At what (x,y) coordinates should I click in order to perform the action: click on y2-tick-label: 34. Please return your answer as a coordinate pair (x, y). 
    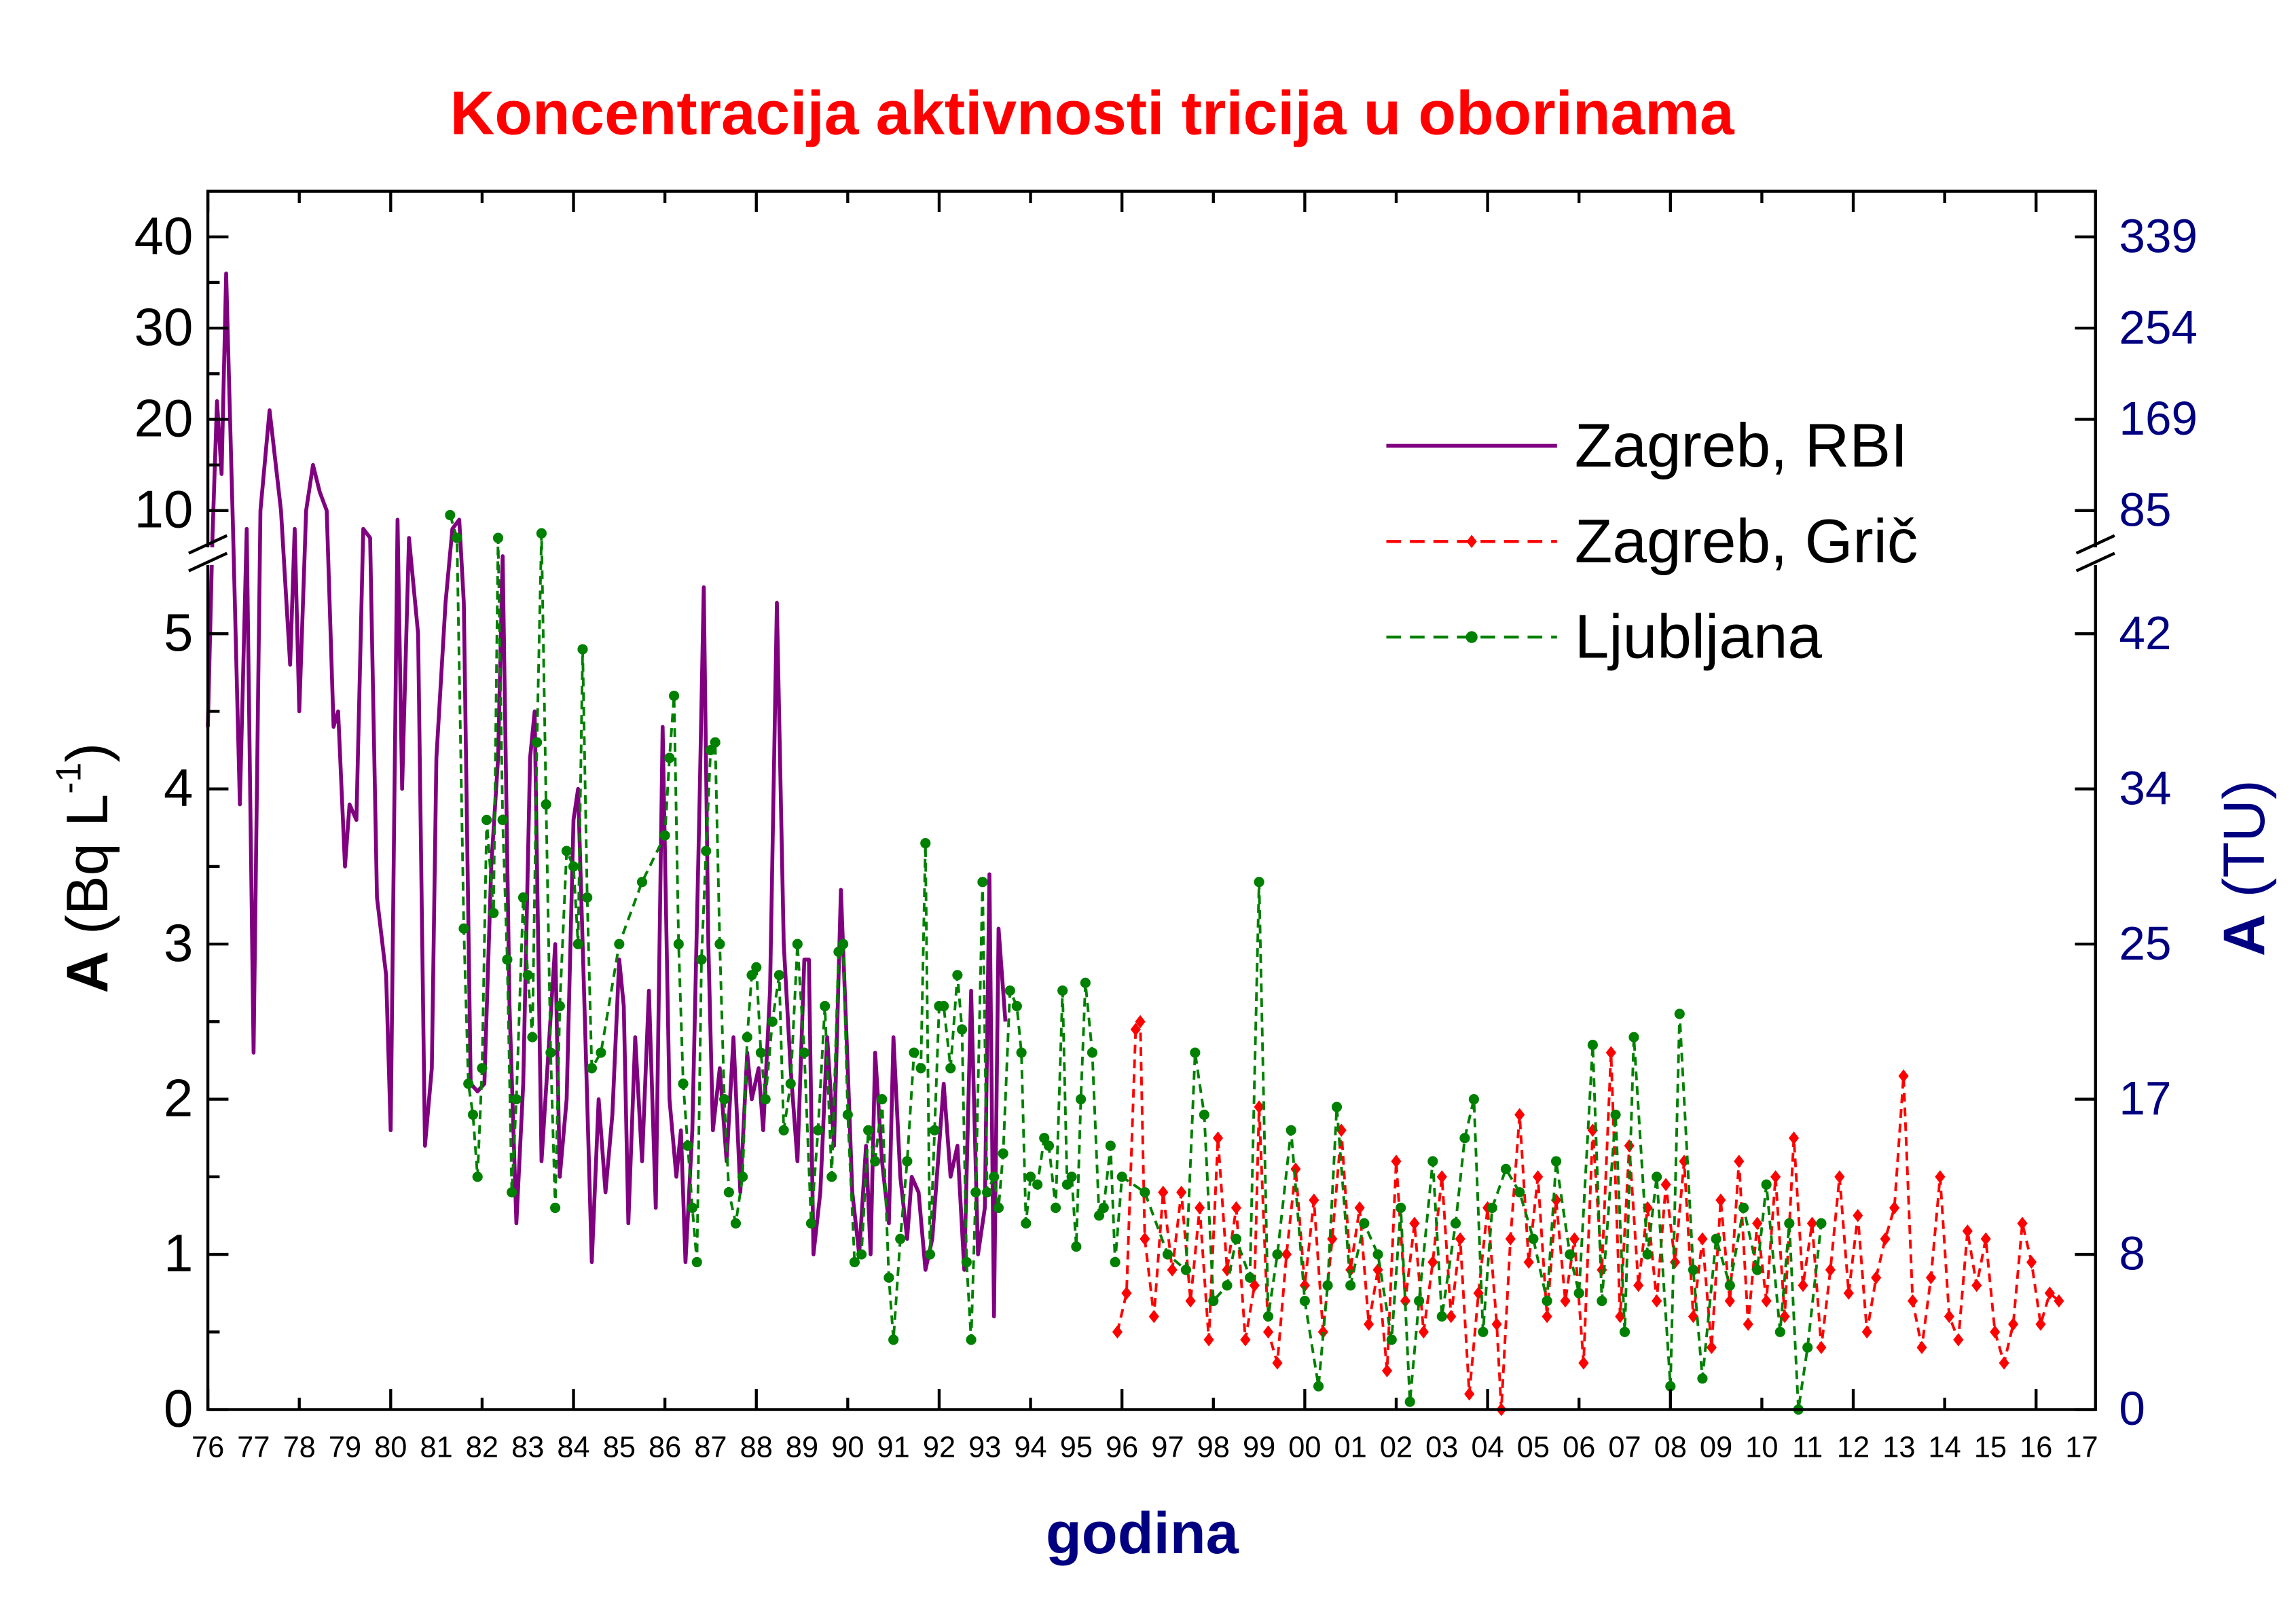
    Looking at the image, I should click on (2145, 787).